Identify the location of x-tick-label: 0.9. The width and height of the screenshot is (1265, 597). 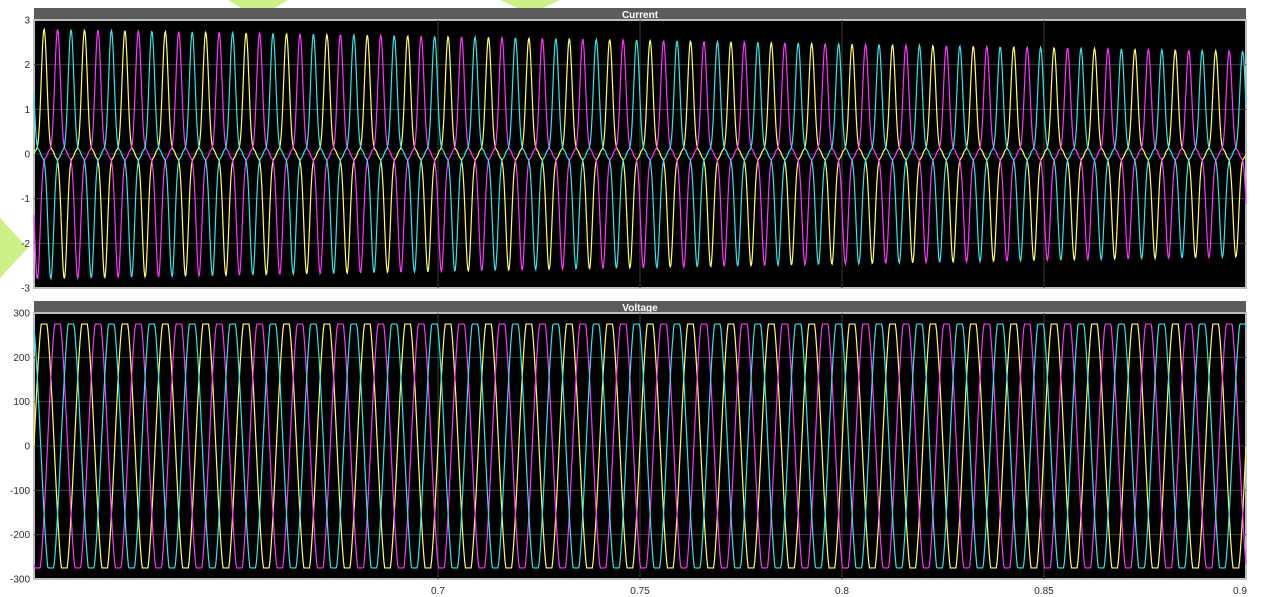
(1240, 591).